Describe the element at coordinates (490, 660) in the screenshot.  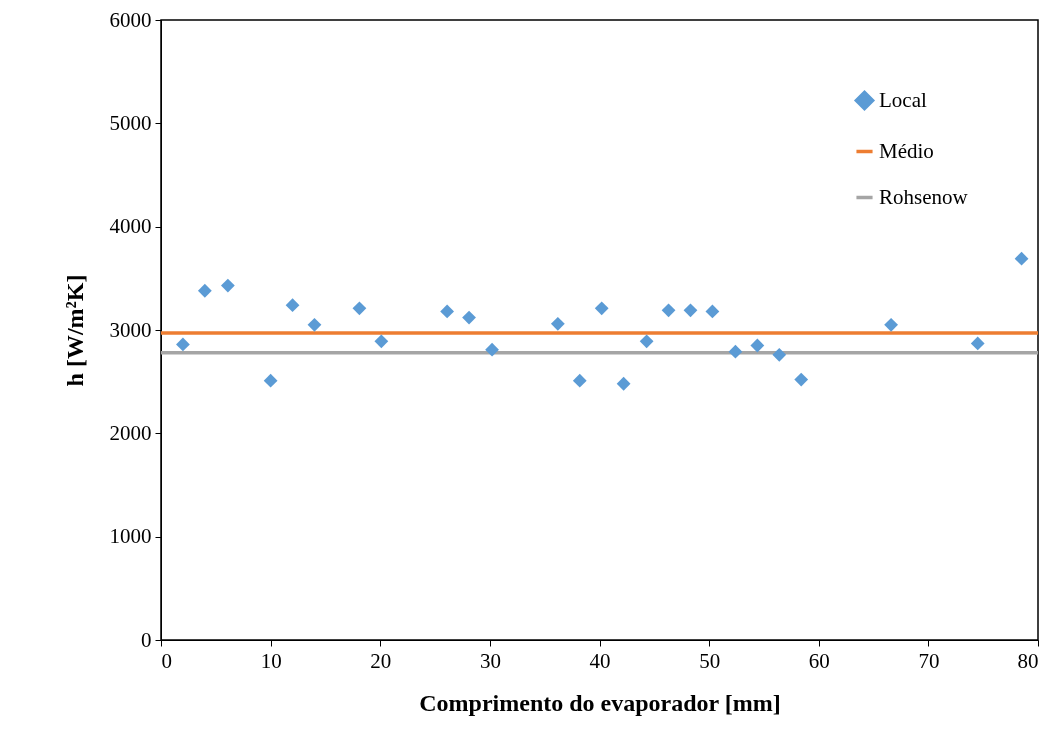
I see `x-tick-label: 30` at that location.